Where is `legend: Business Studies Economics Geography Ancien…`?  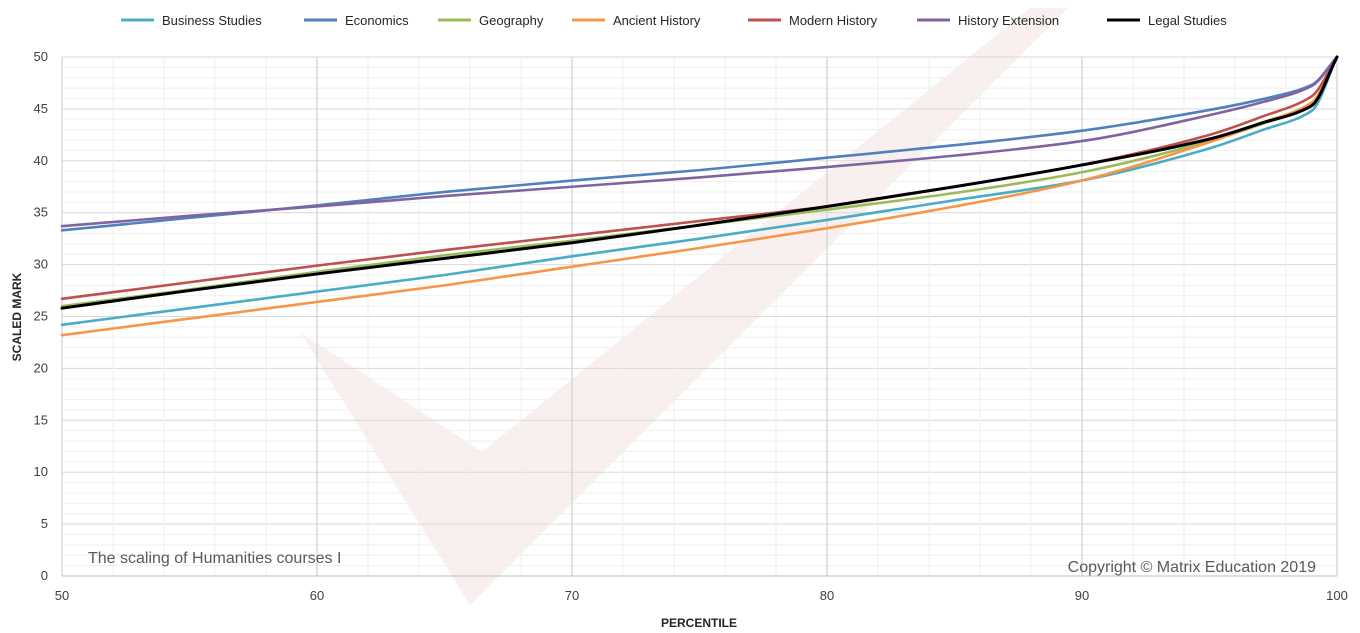
legend: Business Studies Economics Geography Ancien… is located at coordinates (674, 20).